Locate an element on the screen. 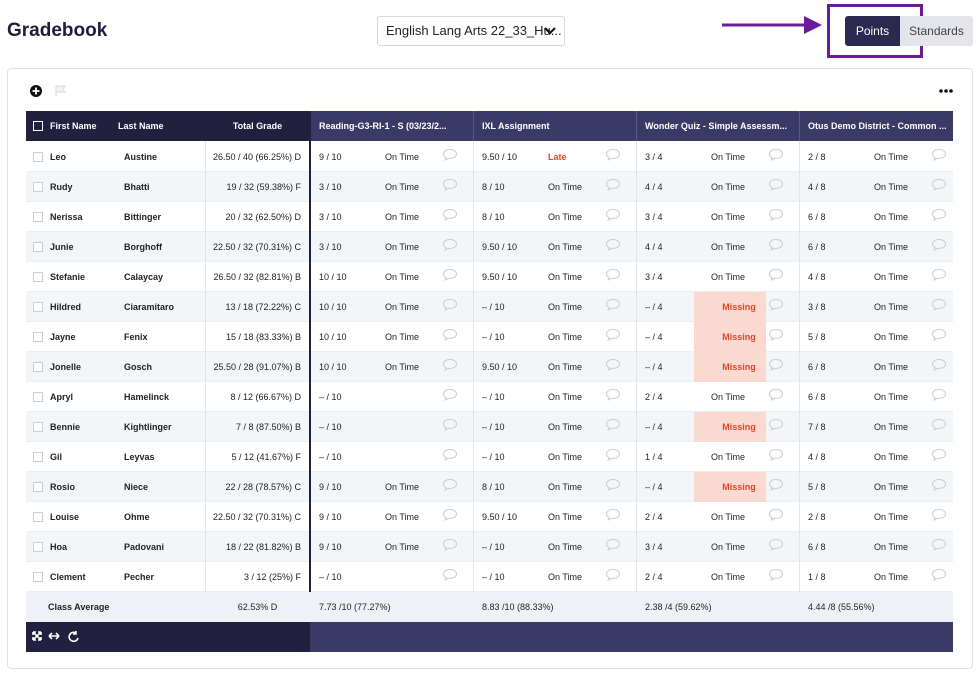 Image resolution: width=980 pixels, height=679 pixels. score: 8 / 10 is located at coordinates (493, 217).